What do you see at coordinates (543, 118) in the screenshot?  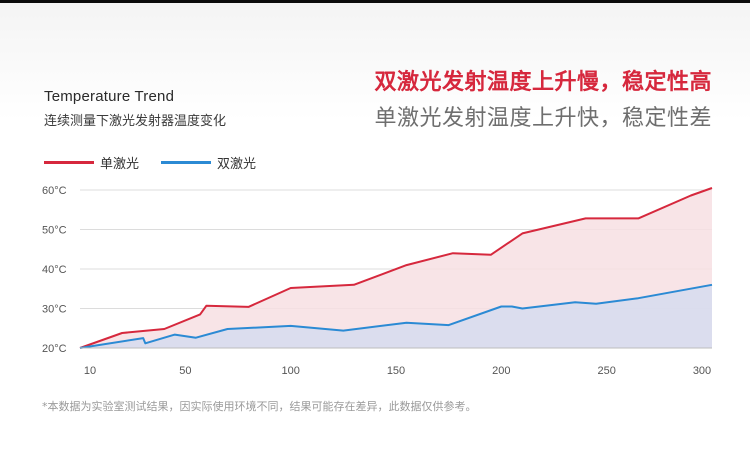 I see `headline-single-laser: 单激光发射温度上升快，稳定性差` at bounding box center [543, 118].